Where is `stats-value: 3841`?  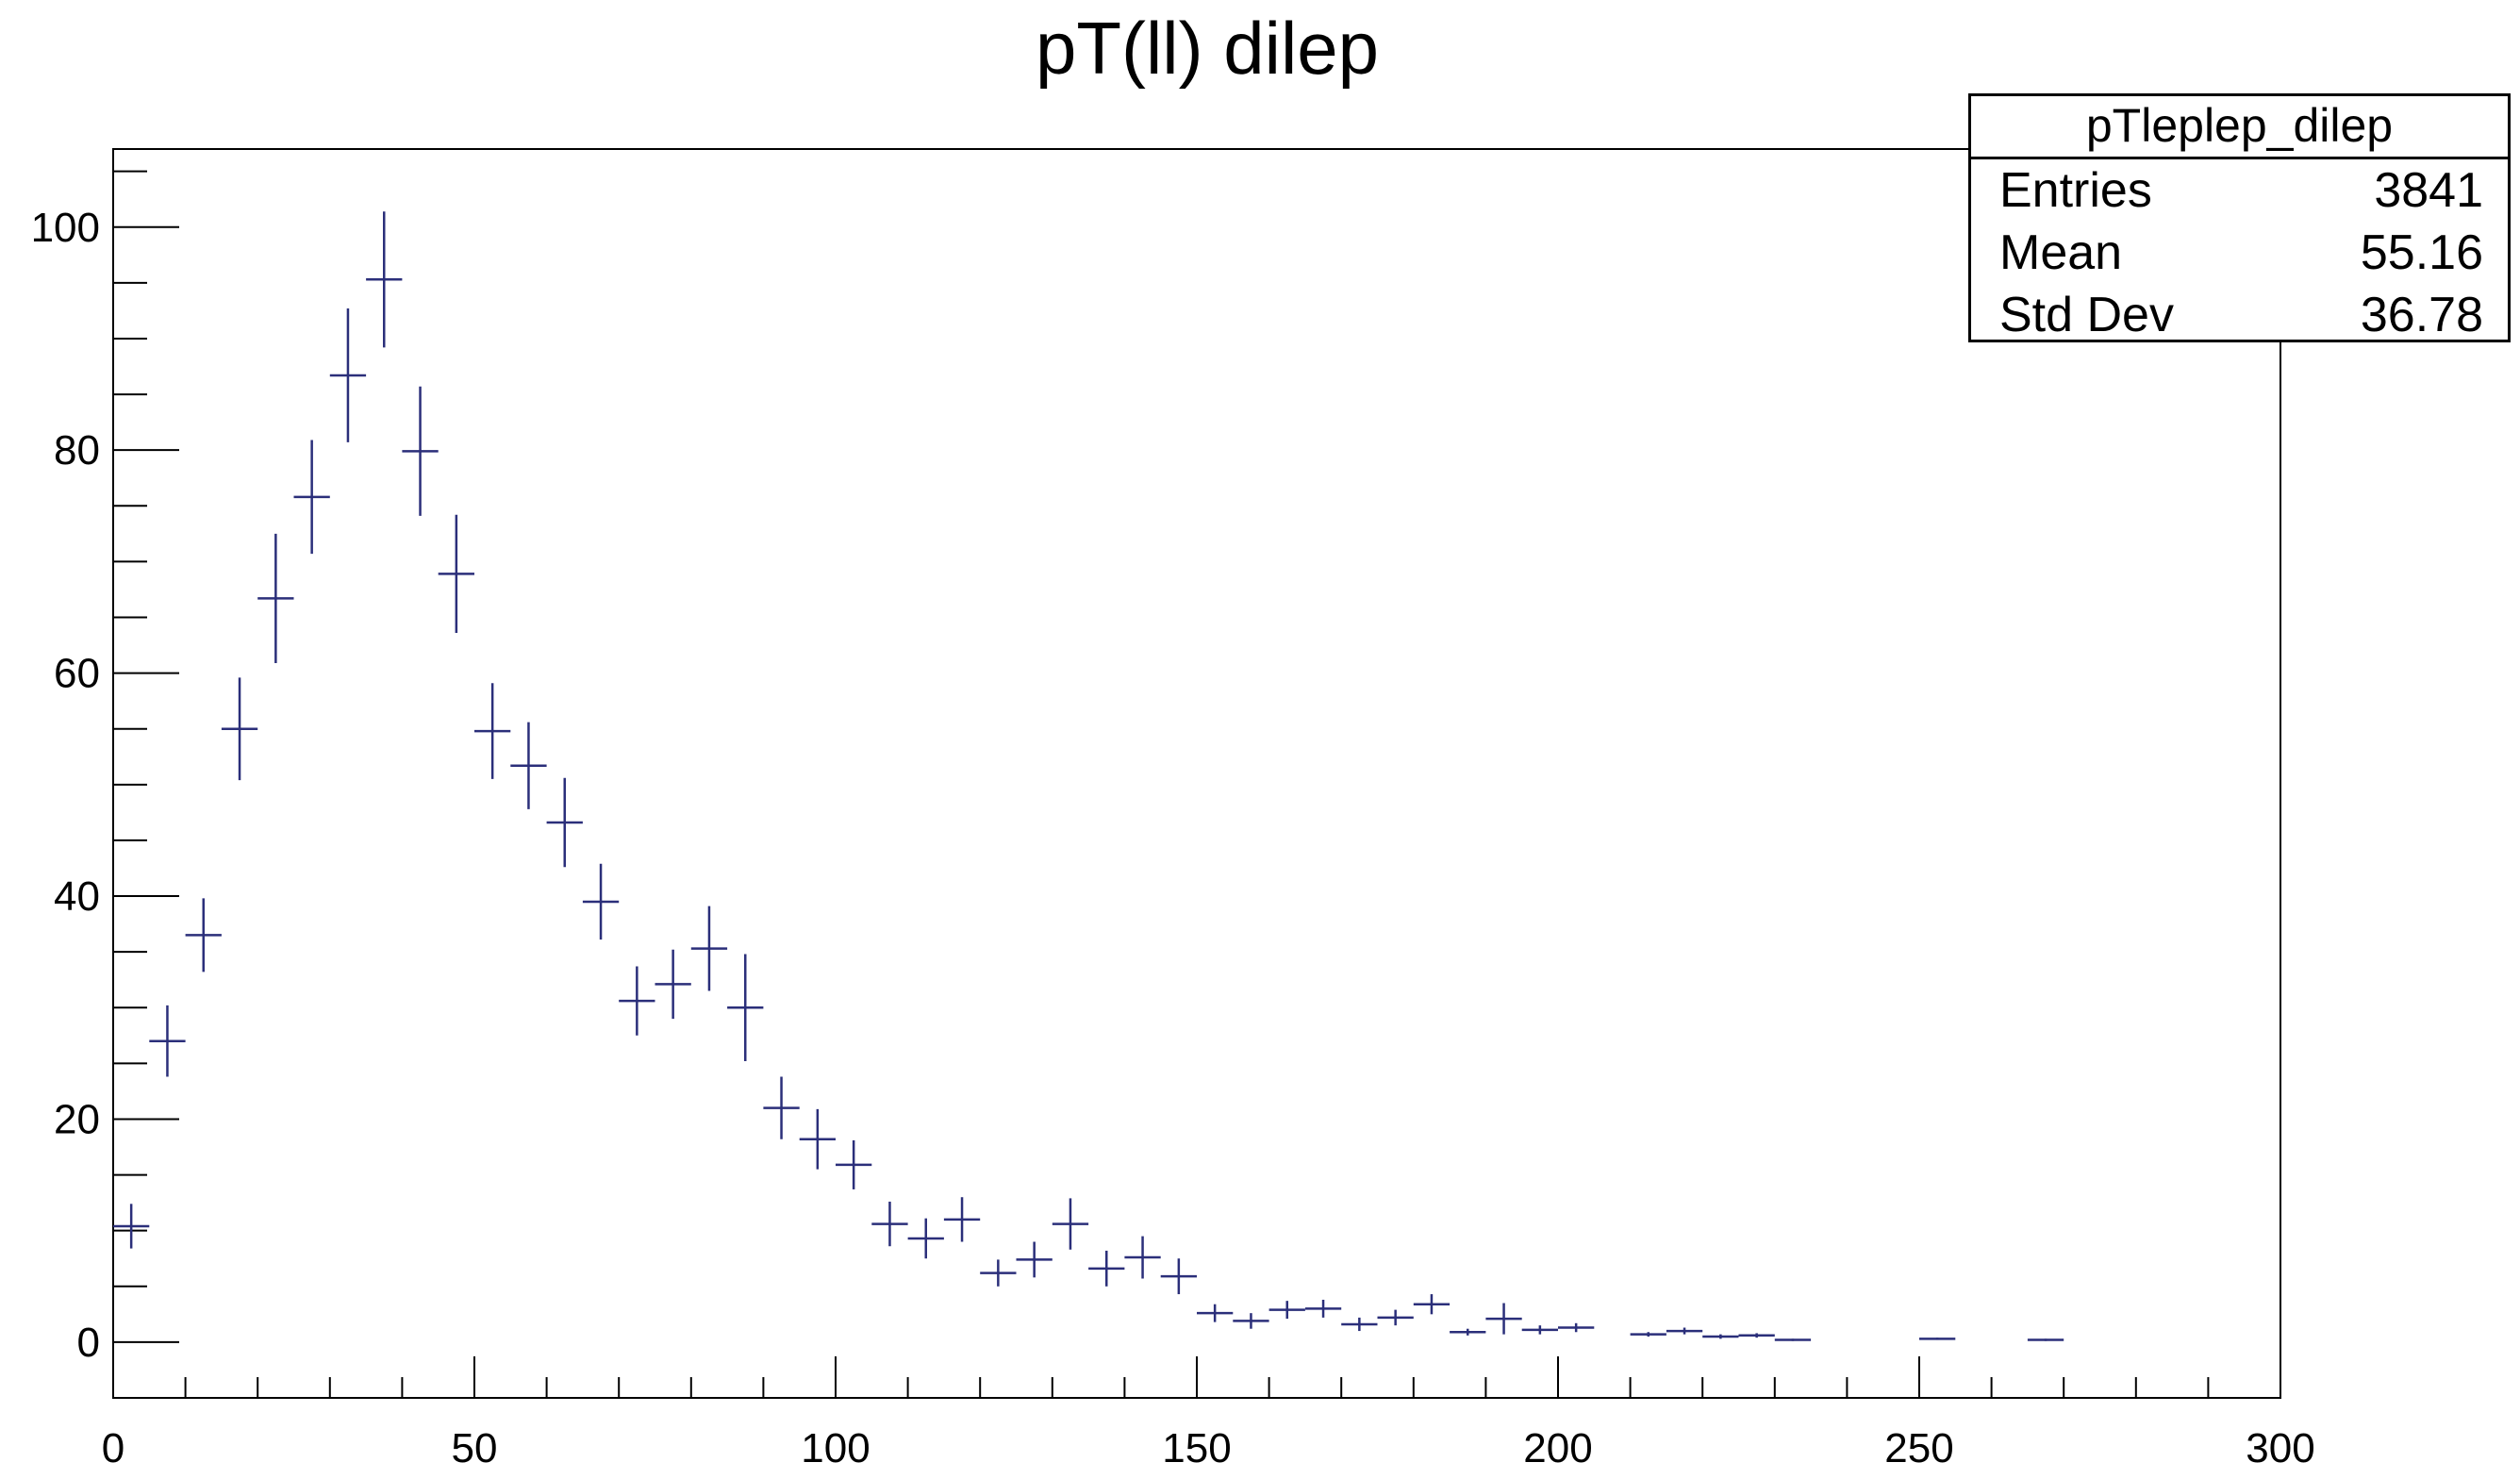 stats-value: 3841 is located at coordinates (2428, 190).